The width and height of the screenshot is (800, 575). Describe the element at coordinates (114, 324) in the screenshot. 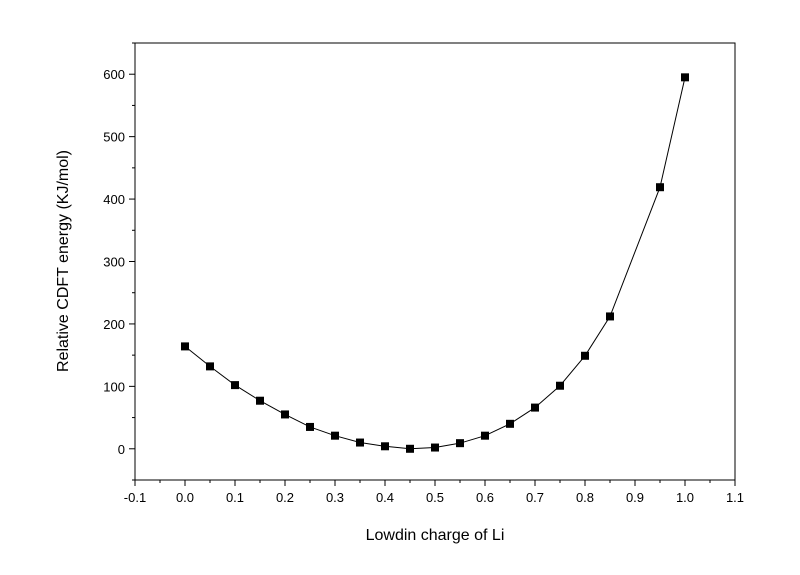

I see `y-tick-label: 200` at that location.